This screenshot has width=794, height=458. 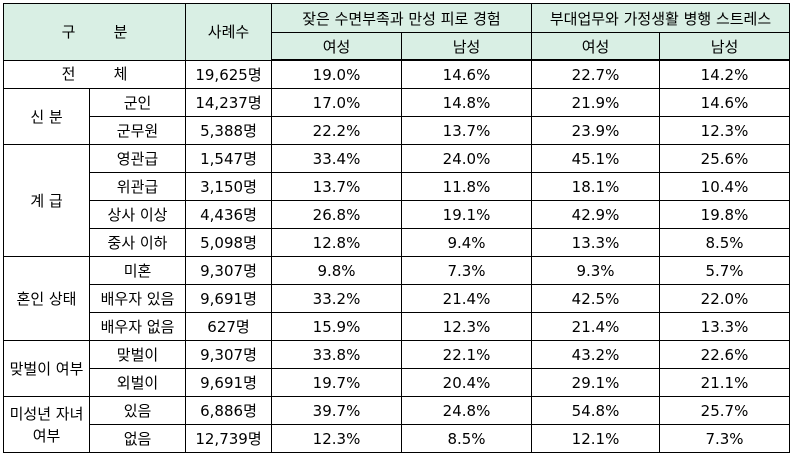 What do you see at coordinates (595, 438) in the screenshot?
I see `group2-female-cell: 12.1%` at bounding box center [595, 438].